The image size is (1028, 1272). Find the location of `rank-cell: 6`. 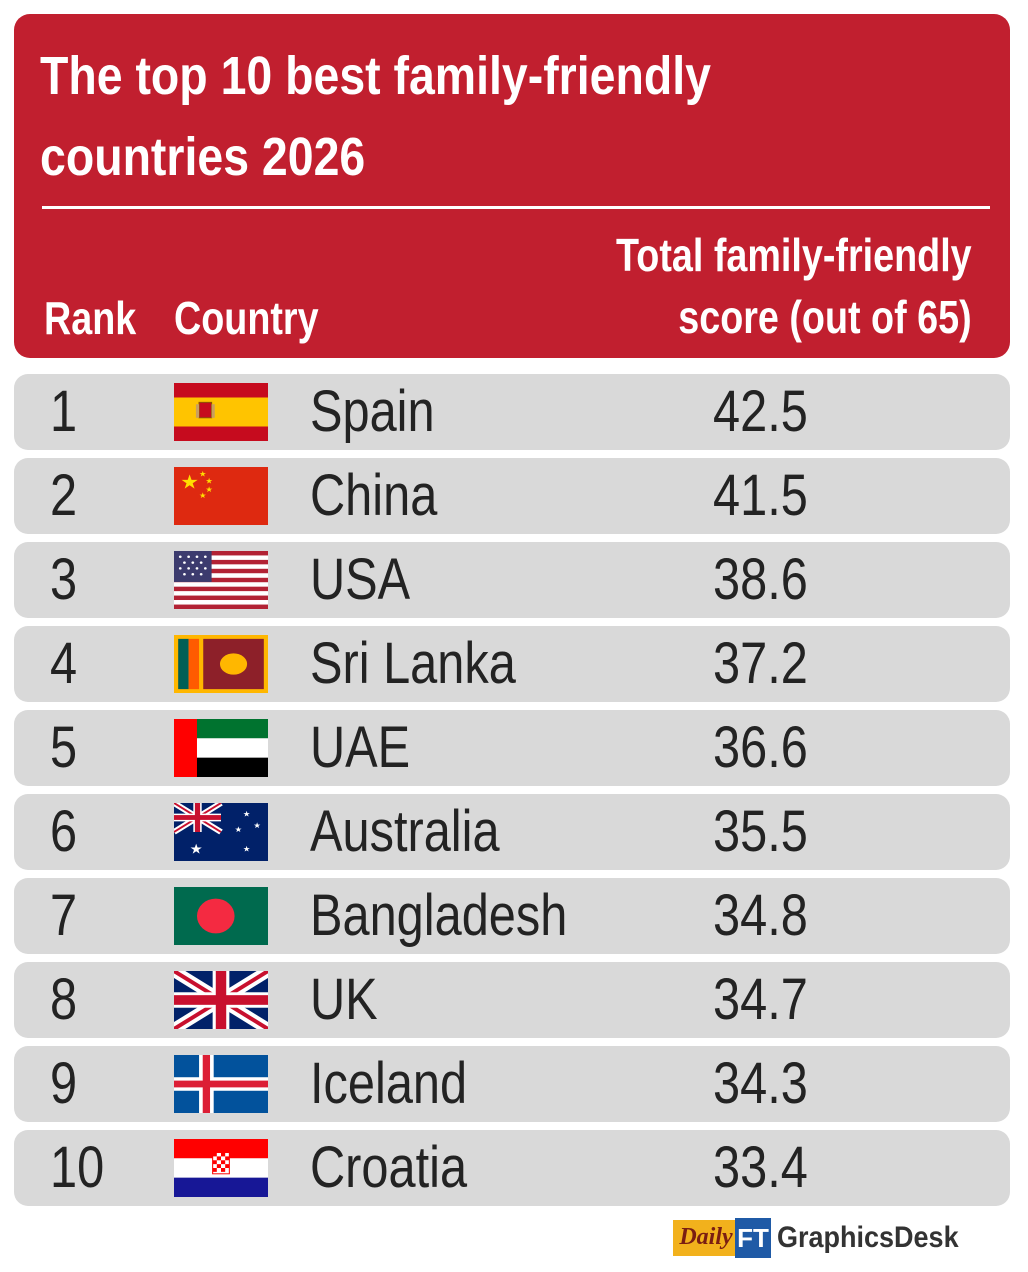

rank-cell: 6 is located at coordinates (64, 831).